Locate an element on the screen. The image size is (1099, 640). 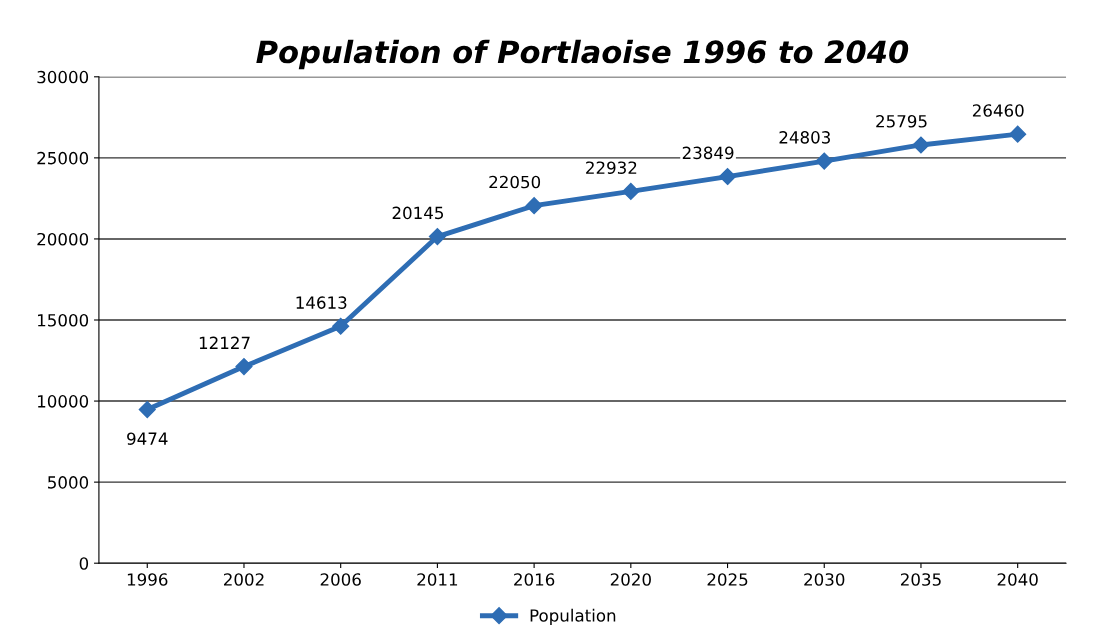
legend-label: Population is located at coordinates (573, 616).